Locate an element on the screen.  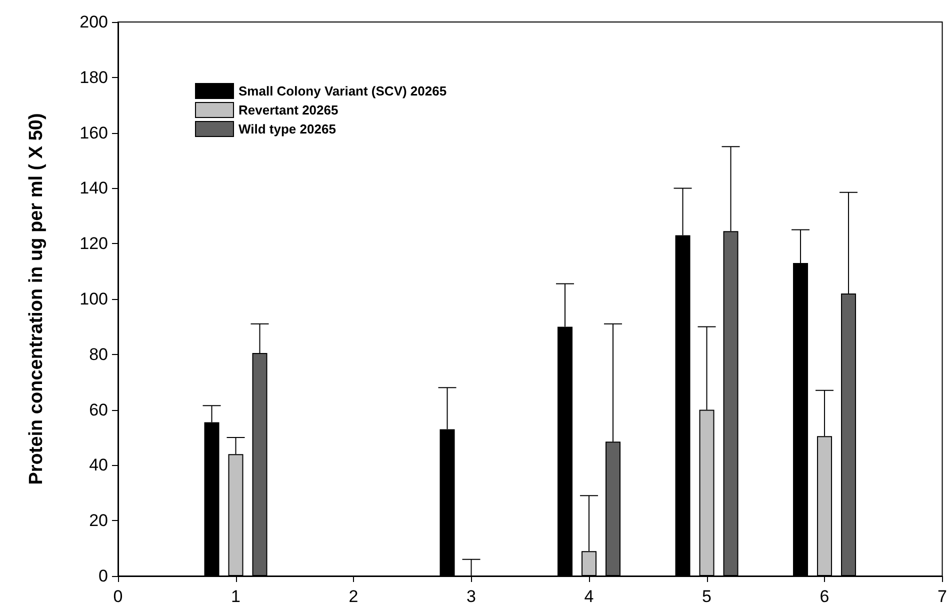
x-tick-label: 1 is located at coordinates (235, 596).